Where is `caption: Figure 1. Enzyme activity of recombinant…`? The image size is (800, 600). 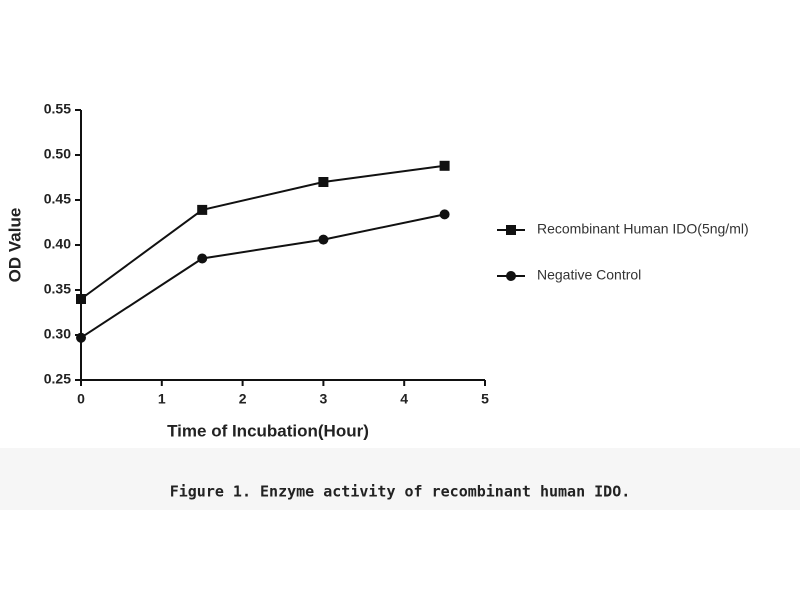
caption: Figure 1. Enzyme activity of recombinant… is located at coordinates (400, 492).